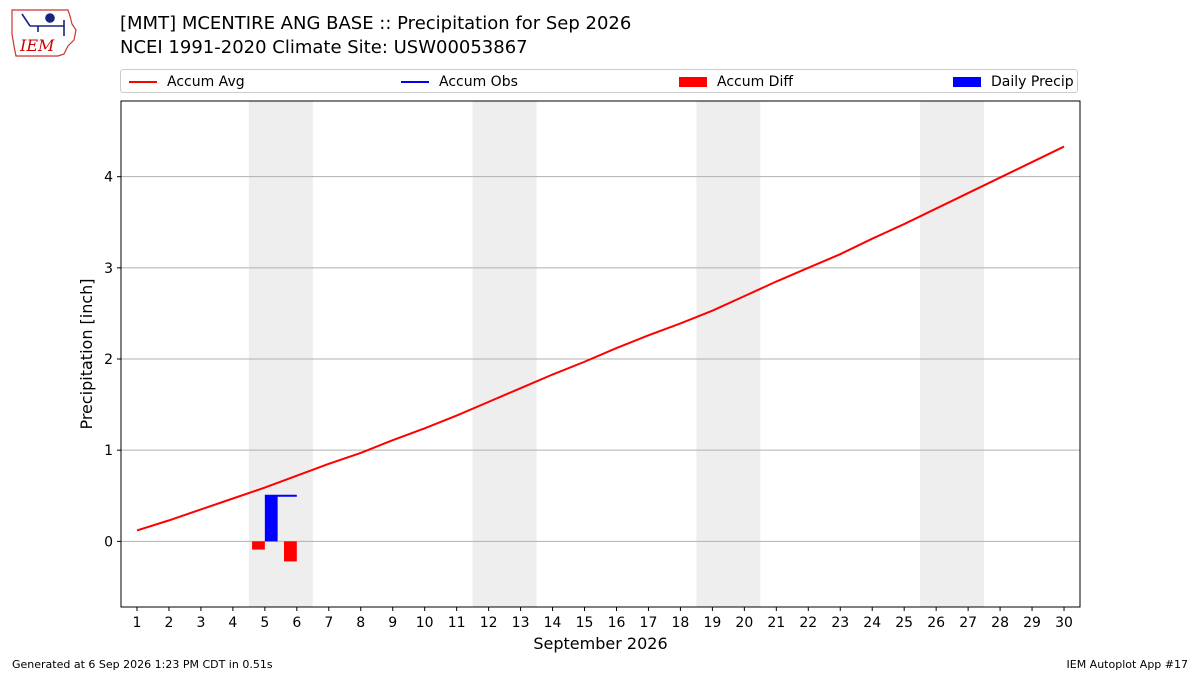 The height and width of the screenshot is (675, 1200). Describe the element at coordinates (143, 82) in the screenshot. I see `legend-swatch-accum-avg` at that location.